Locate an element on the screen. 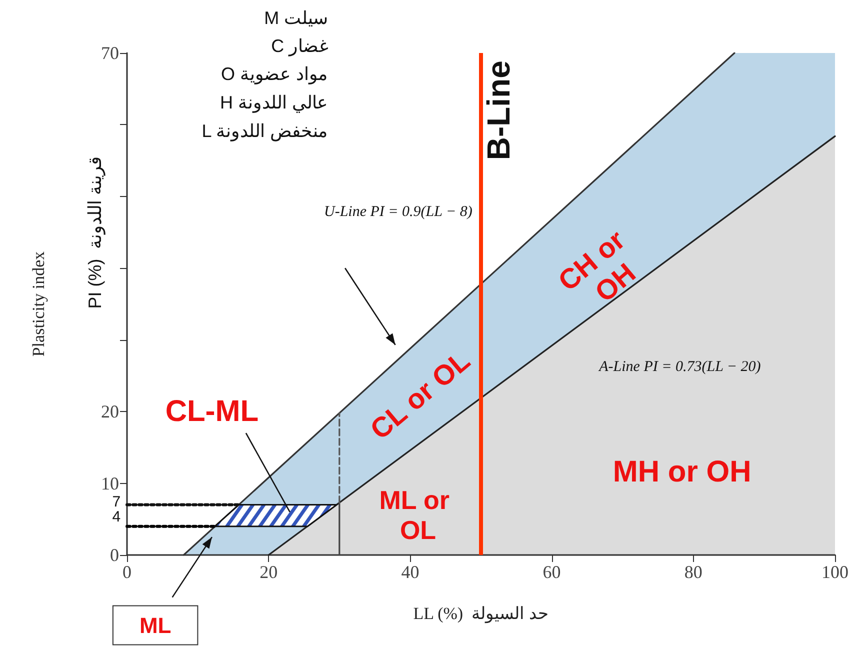 The width and height of the screenshot is (858, 648). y-tick-label: 70 is located at coordinates (110, 53).